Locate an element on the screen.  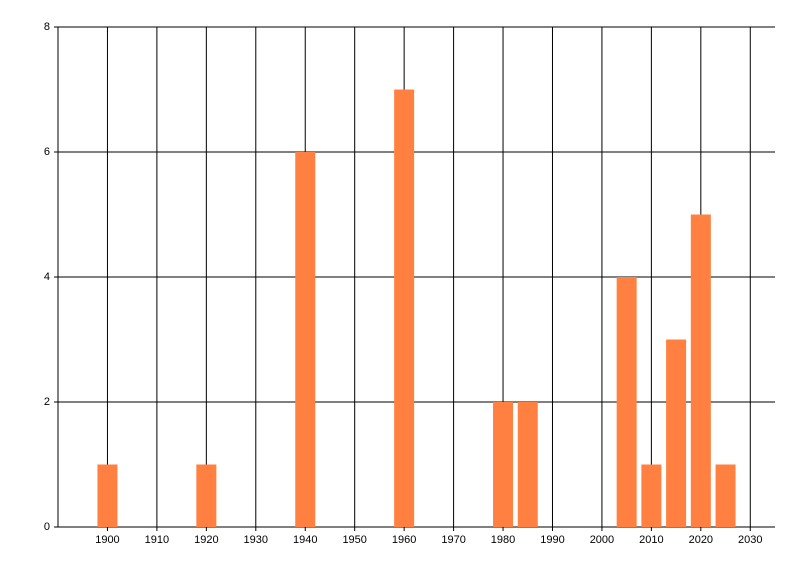
y-tick-label: 6 is located at coordinates (47, 152).